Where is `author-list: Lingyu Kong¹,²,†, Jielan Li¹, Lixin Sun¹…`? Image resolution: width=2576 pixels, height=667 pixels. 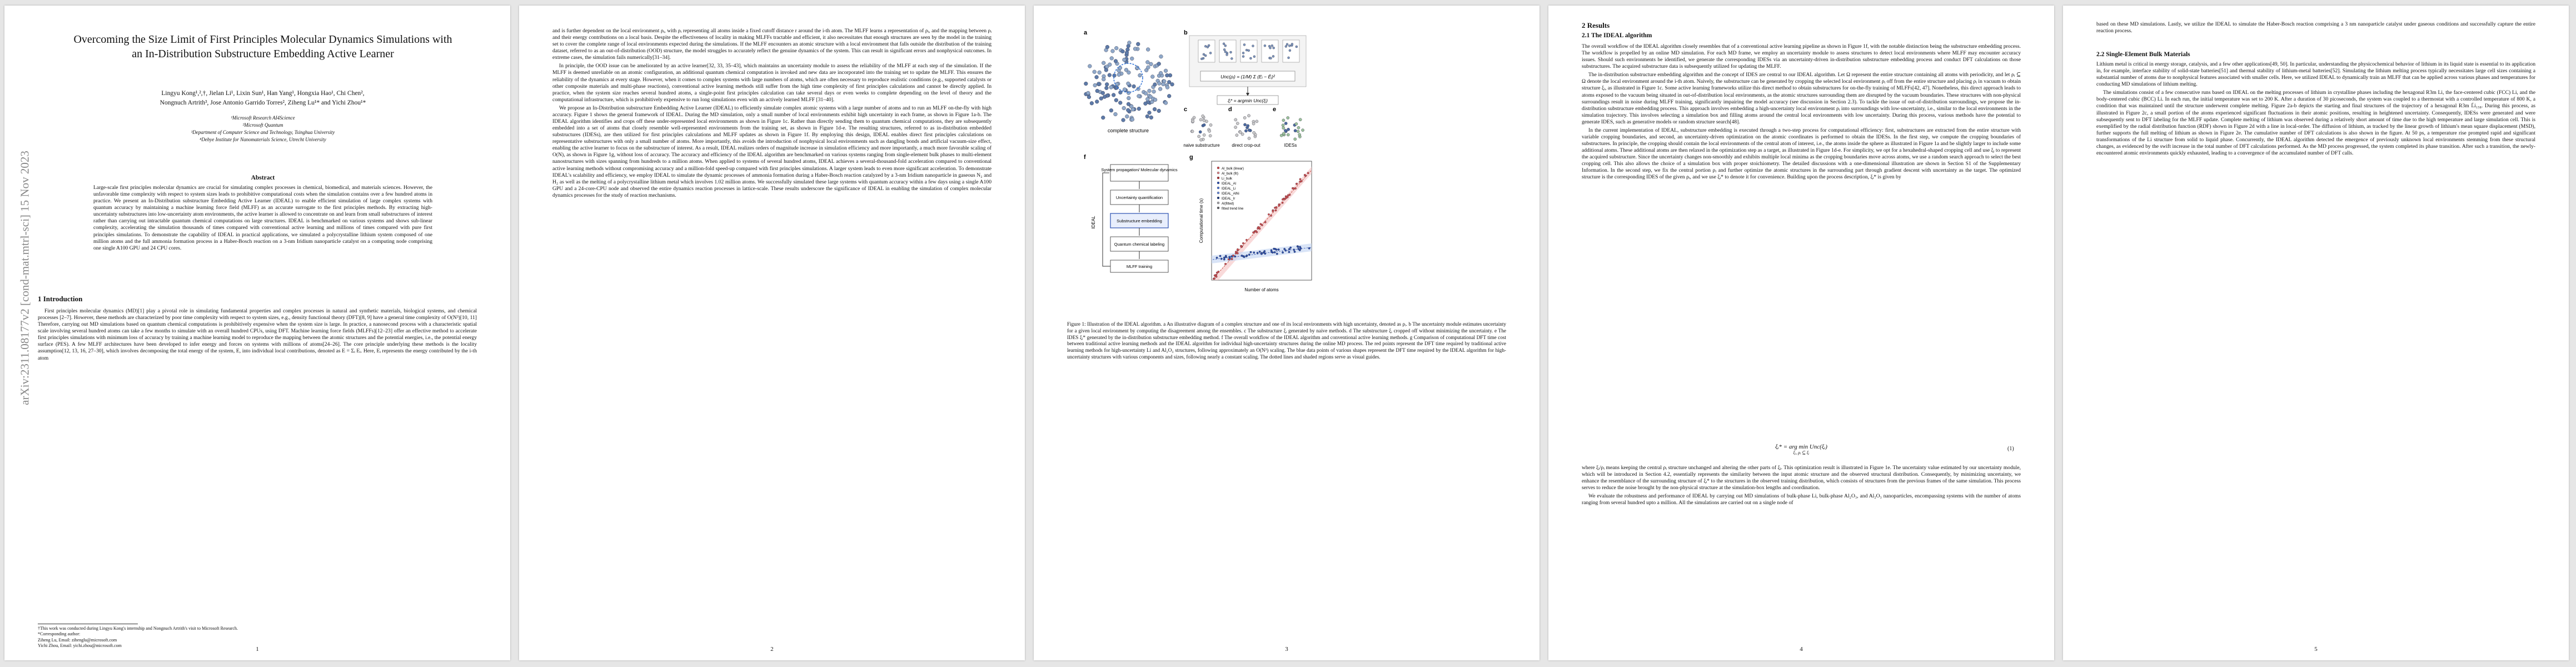
author-list: Lingyu Kong¹,²,†, Jielan Li¹, Lixin Sun¹… is located at coordinates (263, 98).